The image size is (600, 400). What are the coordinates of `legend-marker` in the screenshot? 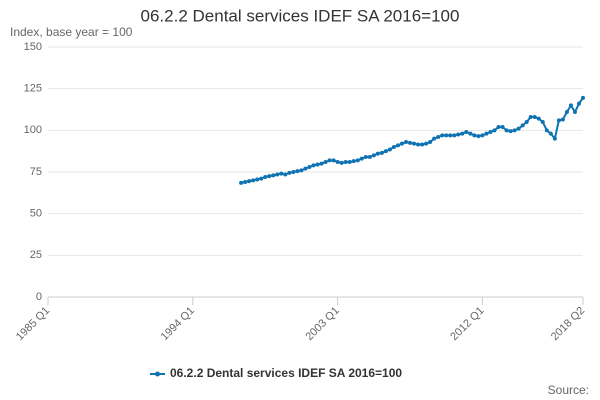 It's located at (157, 374).